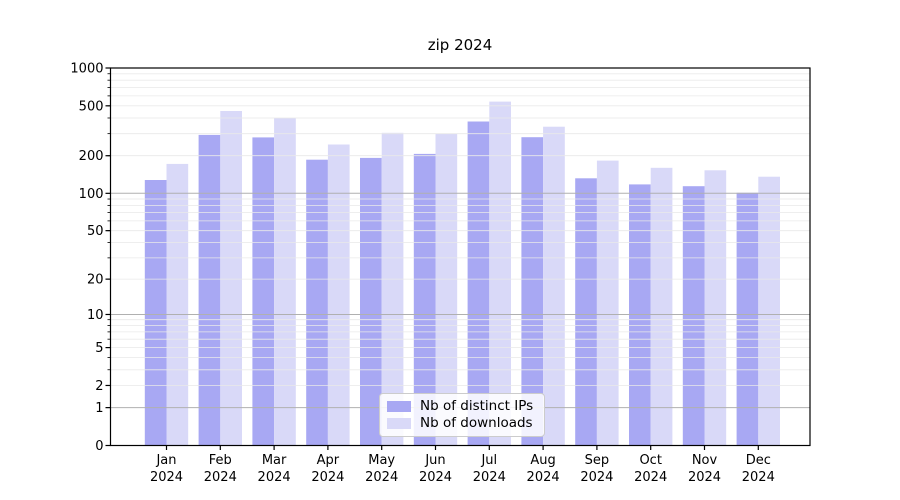  I want to click on bar-jan-s0, so click(155, 313).